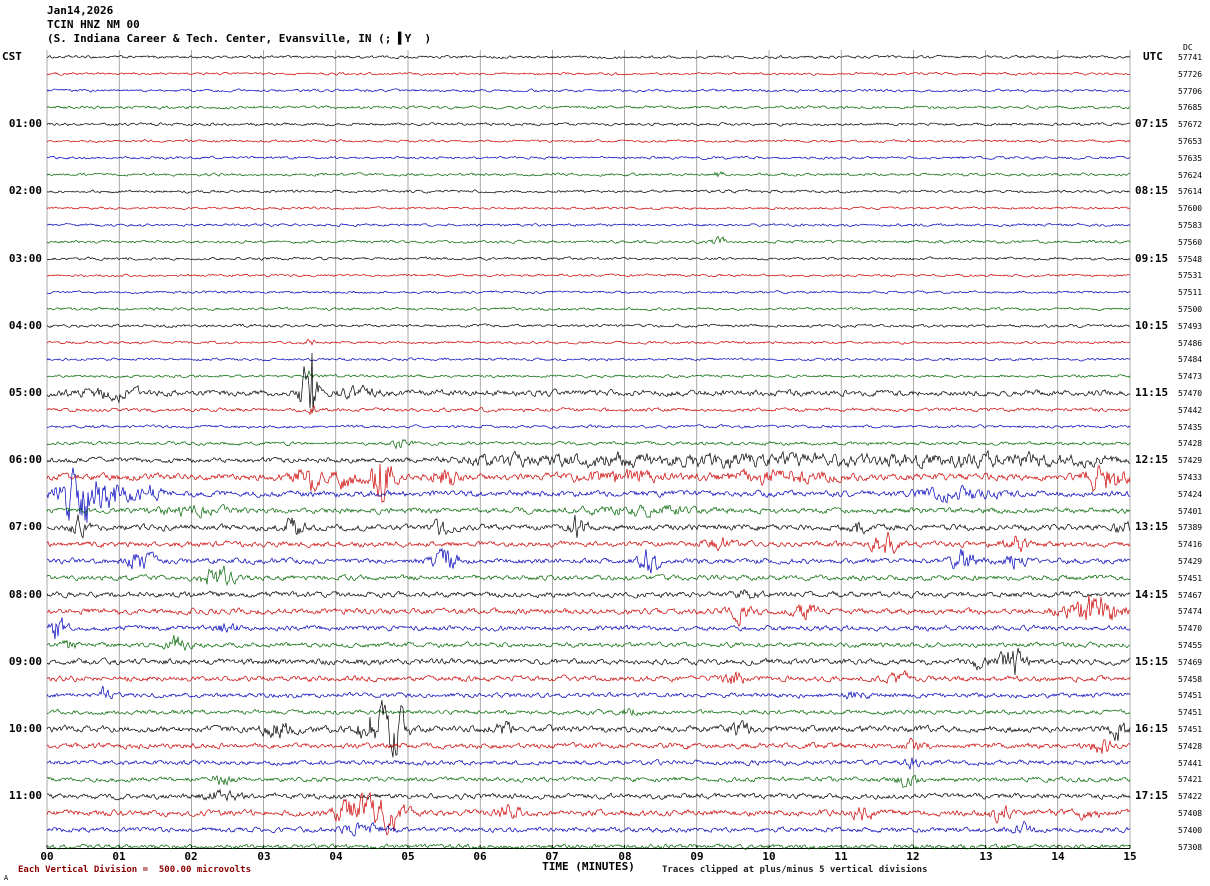 The height and width of the screenshot is (886, 1210). Describe the element at coordinates (1190, 108) in the screenshot. I see `dc-offset-value: 57685` at that location.